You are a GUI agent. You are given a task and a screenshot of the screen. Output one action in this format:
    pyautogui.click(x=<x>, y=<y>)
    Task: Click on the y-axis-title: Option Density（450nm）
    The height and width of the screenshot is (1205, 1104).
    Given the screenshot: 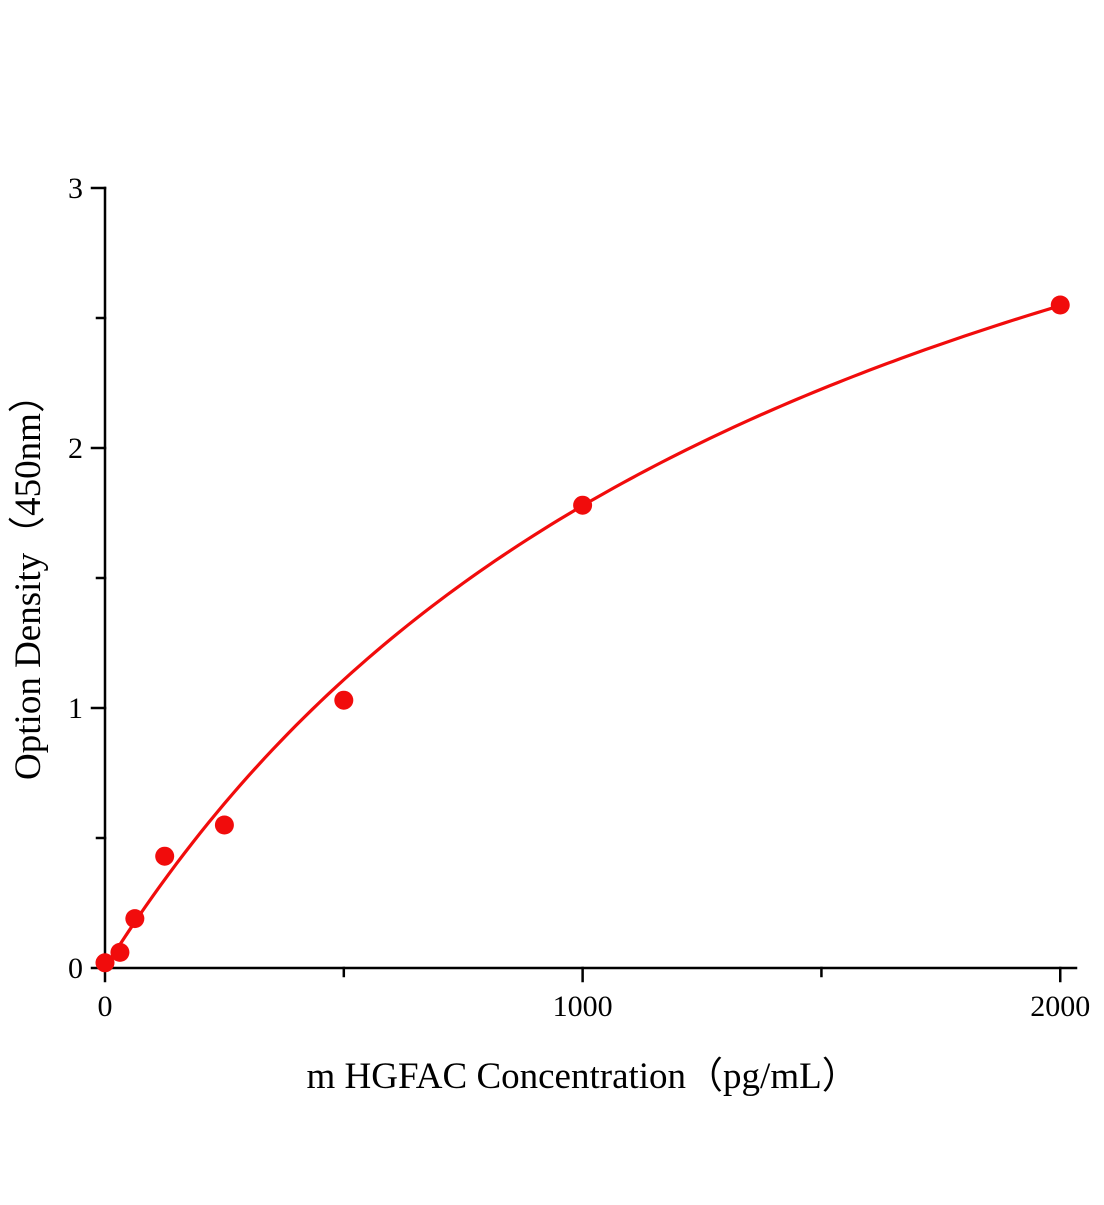 What is the action you would take?
    pyautogui.click(x=28, y=578)
    